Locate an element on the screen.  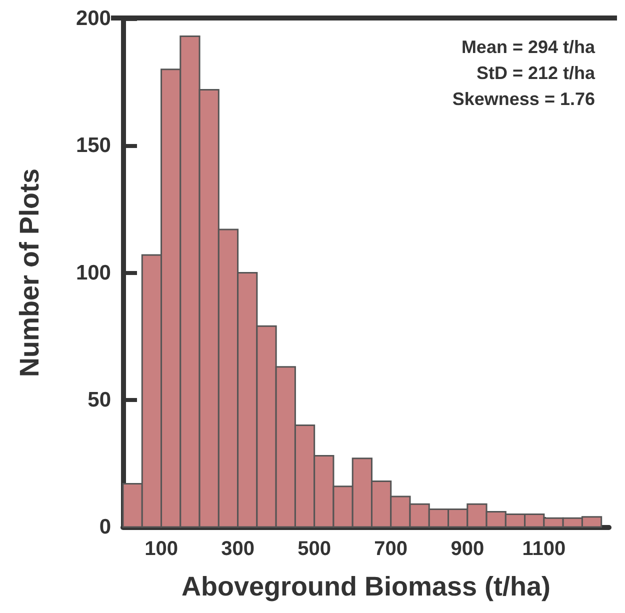
y-axis-title: Number of Plots is located at coordinates (29, 273).